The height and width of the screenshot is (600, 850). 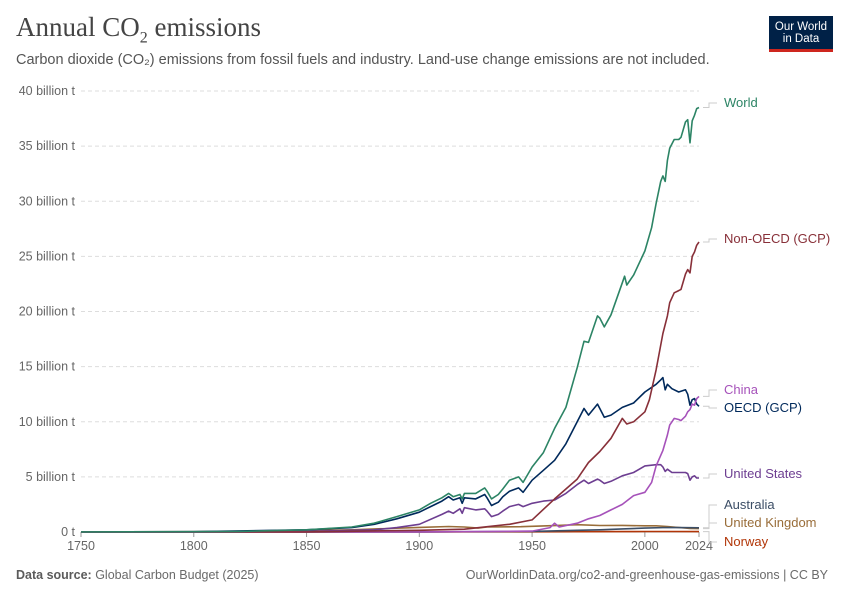 What do you see at coordinates (419, 546) in the screenshot?
I see `x-tick-label: 1900` at bounding box center [419, 546].